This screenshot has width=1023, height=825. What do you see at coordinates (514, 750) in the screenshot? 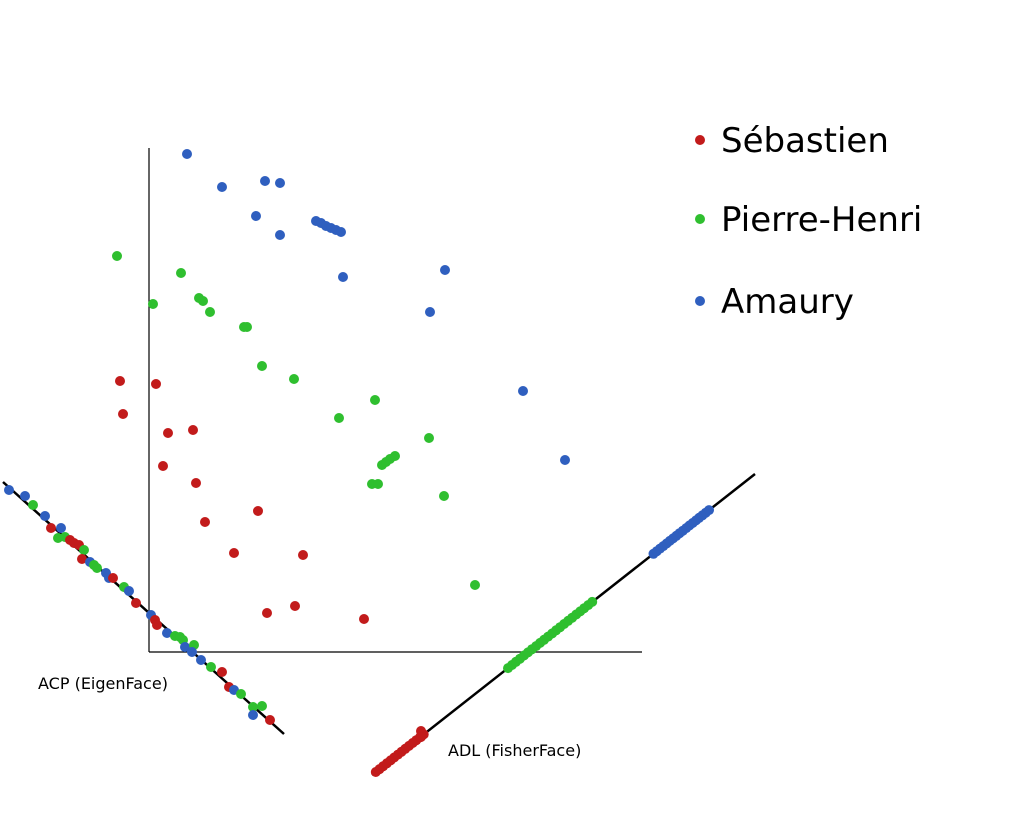
I see `lda-label: ADL (FisherFace)` at bounding box center [514, 750].